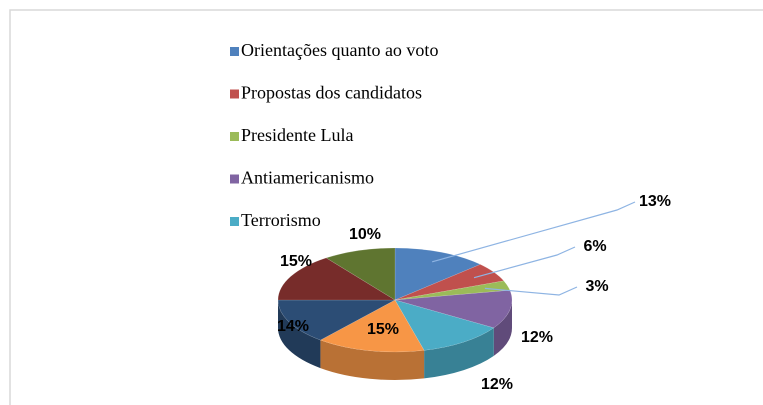 The height and width of the screenshot is (405, 763). I want to click on legend-label: Orientações quanto ao voto, so click(339, 50).